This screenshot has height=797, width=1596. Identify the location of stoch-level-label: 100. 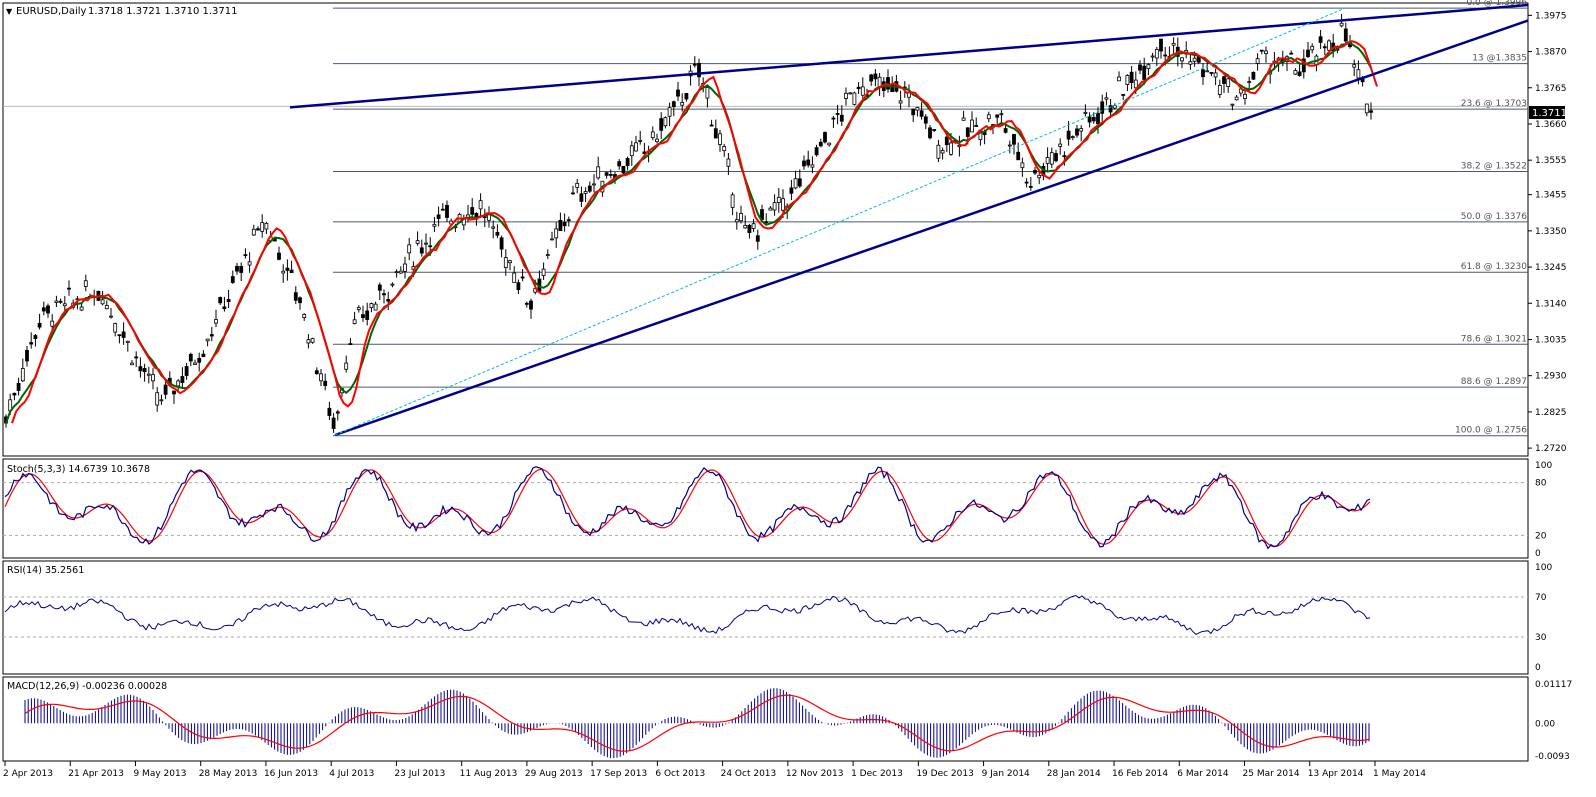
(1543, 466).